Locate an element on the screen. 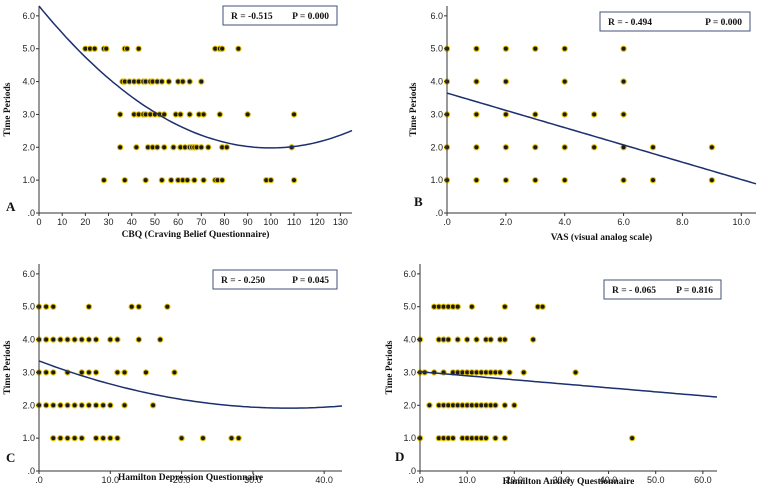 The height and width of the screenshot is (491, 758). panel-b-y-ticks: .0 1.0 2.0 3.0 4.0 5.0 6.0 is located at coordinates (438, 114).